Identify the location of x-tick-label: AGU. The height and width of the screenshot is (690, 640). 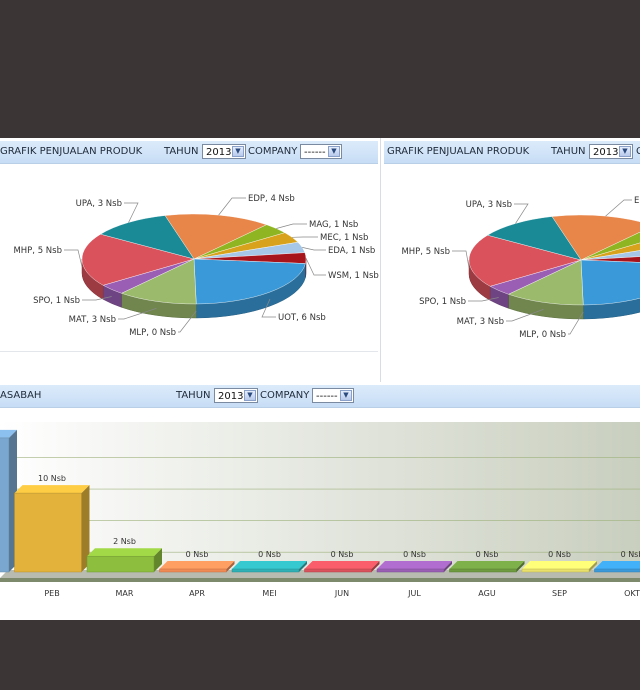
(487, 593).